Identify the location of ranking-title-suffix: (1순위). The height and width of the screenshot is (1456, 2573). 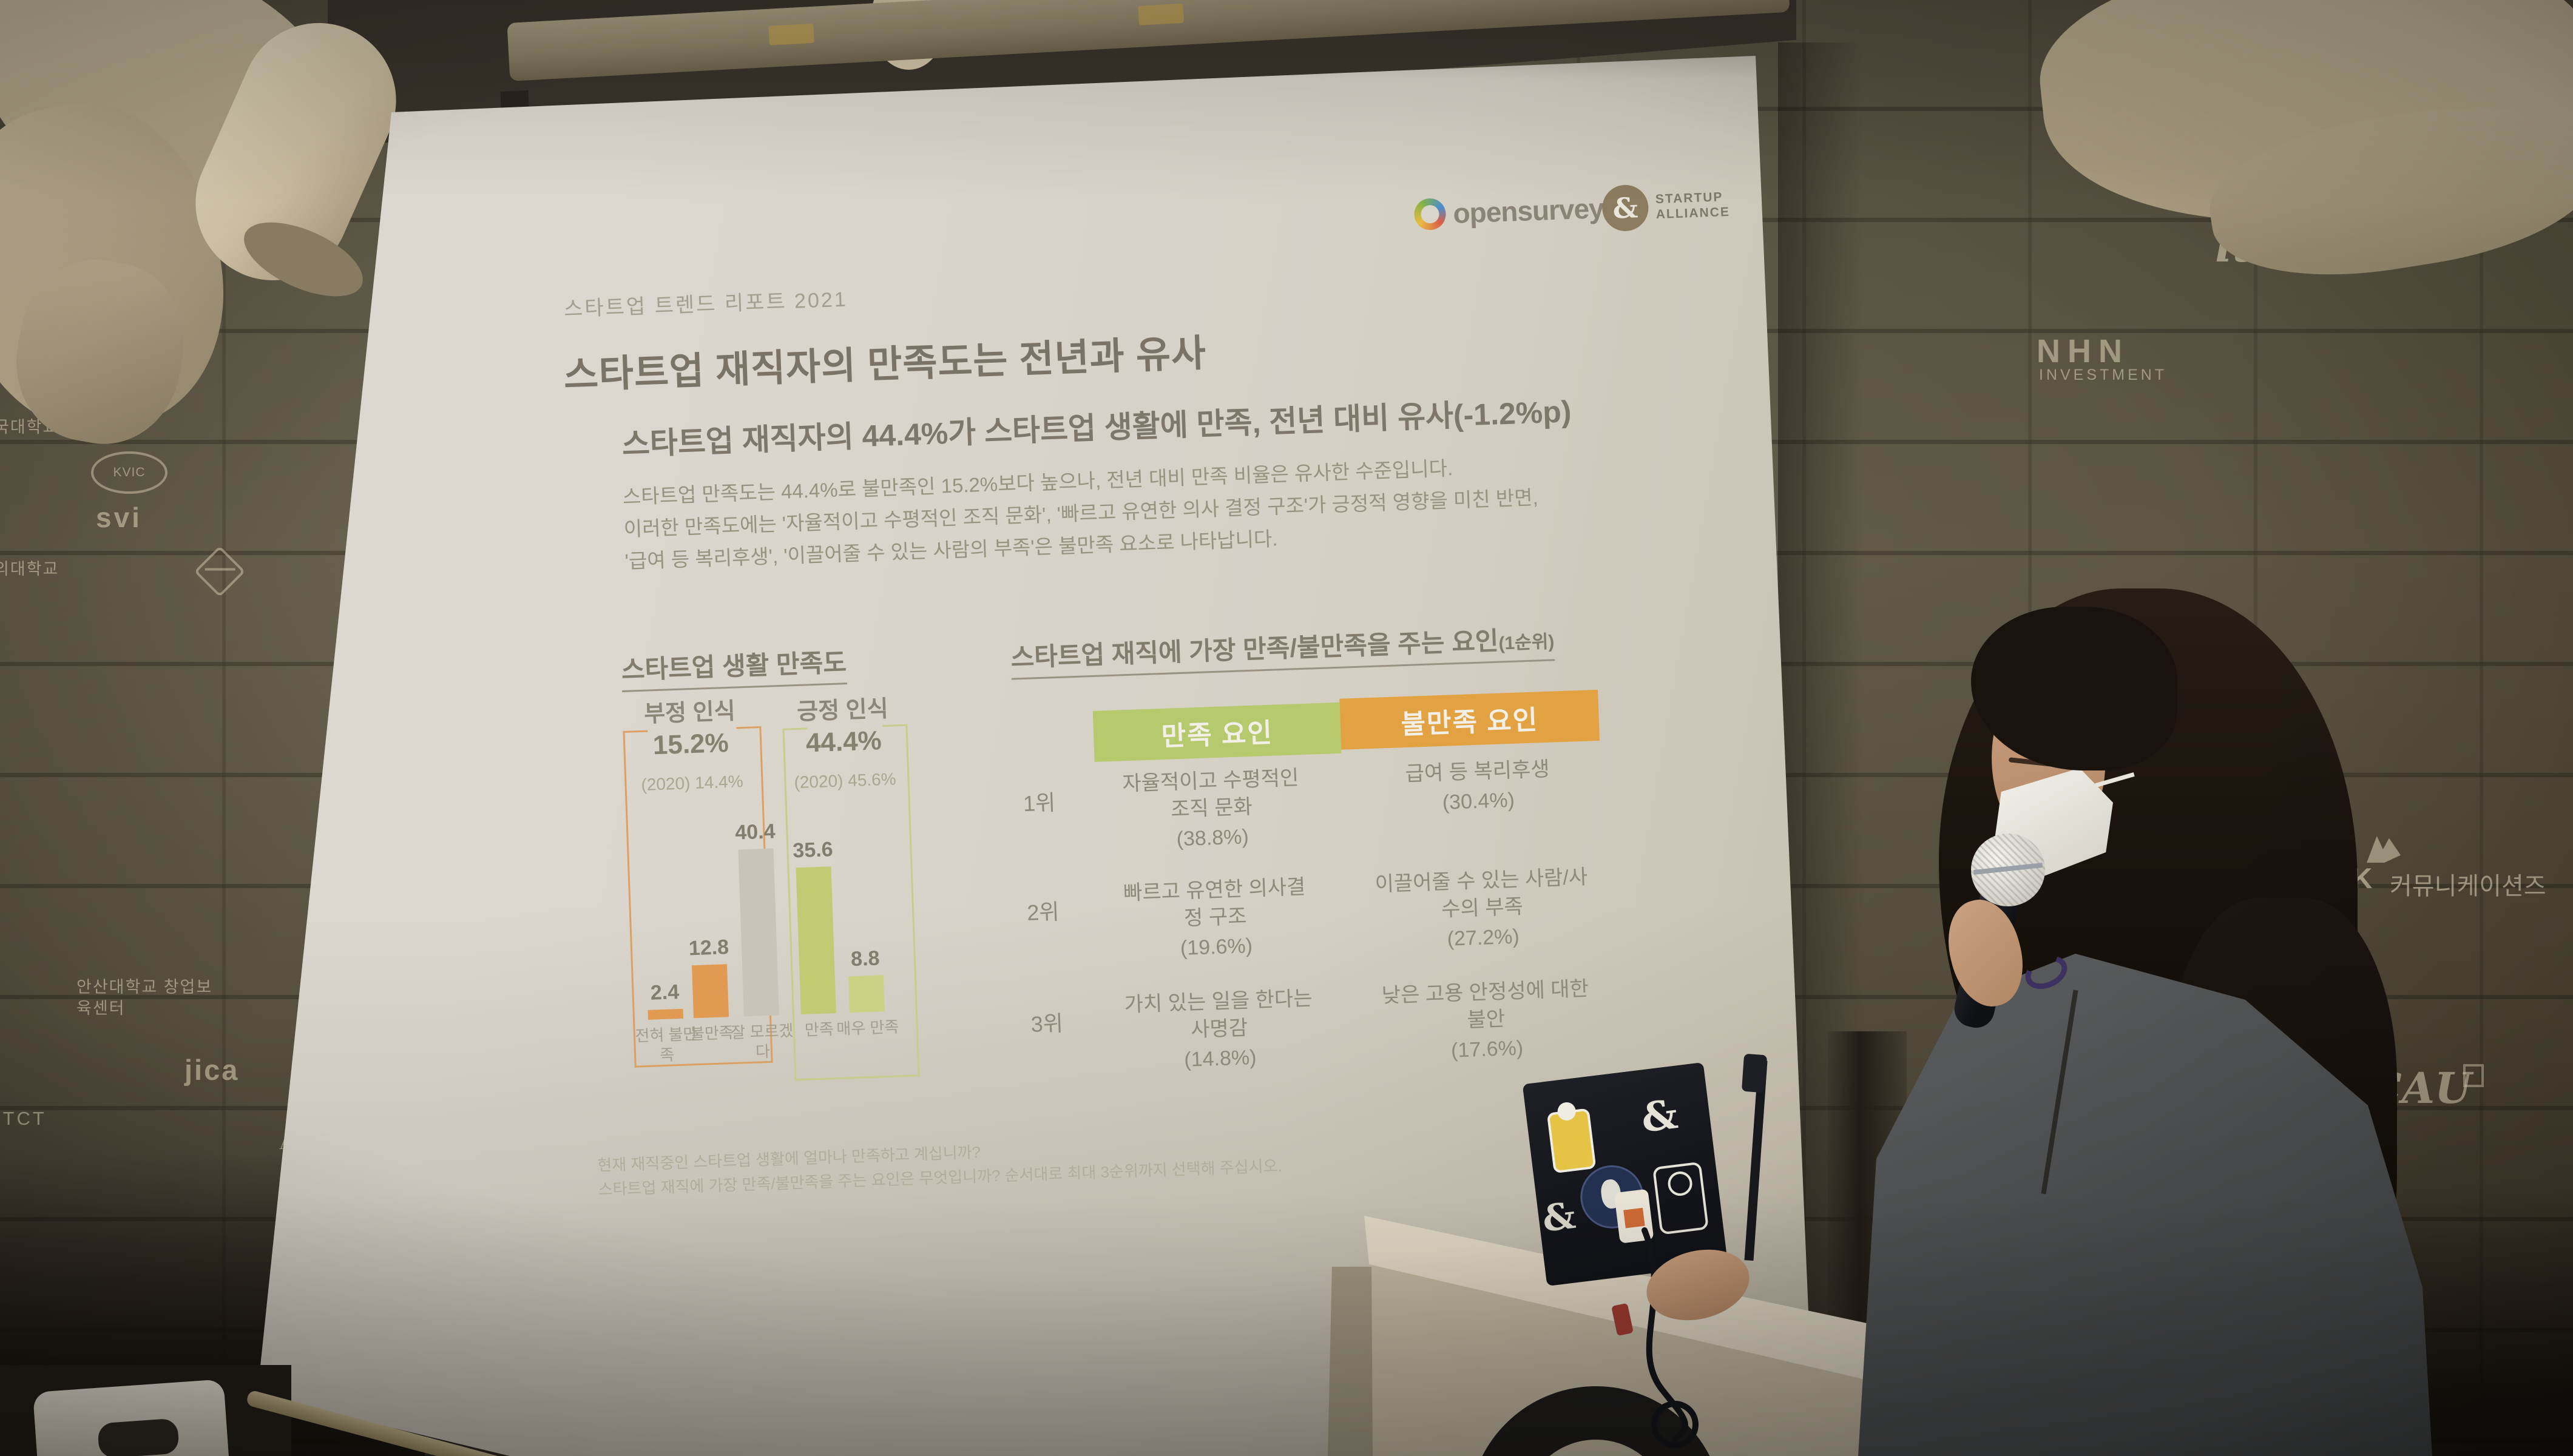
(1527, 643).